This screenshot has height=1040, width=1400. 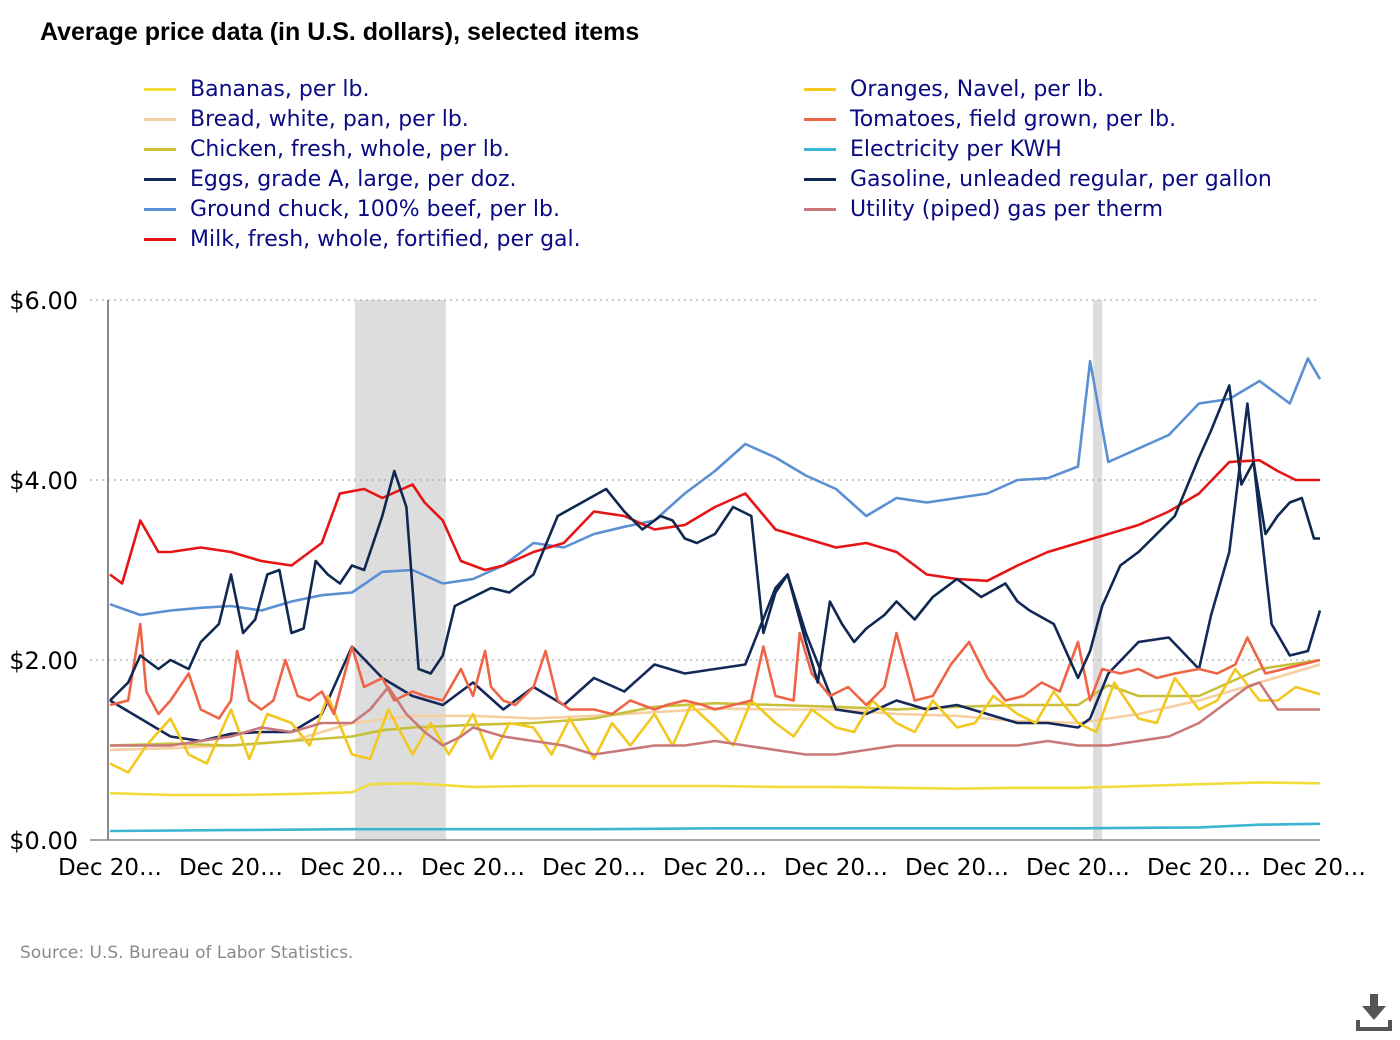 What do you see at coordinates (43, 301) in the screenshot?
I see `y-tick-label: $6.00` at bounding box center [43, 301].